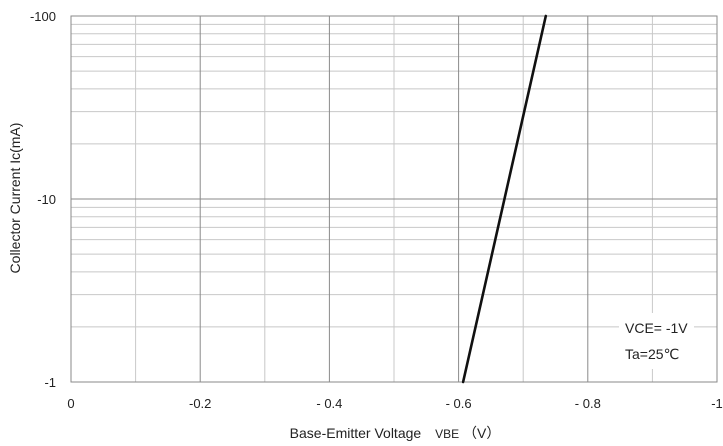  What do you see at coordinates (447, 434) in the screenshot?
I see `x-axis-symbol: VBE` at bounding box center [447, 434].